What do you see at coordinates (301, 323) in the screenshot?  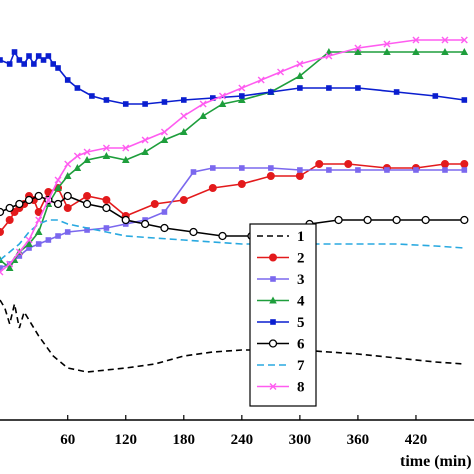 I see `legend-label: 5` at bounding box center [301, 323].